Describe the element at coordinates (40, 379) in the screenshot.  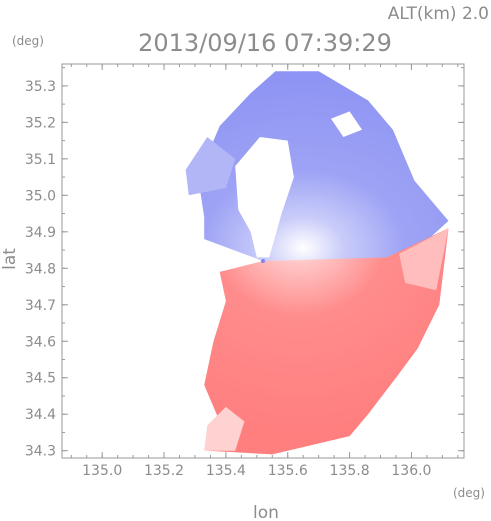
I see `y-tick-label: 34.5` at that location.